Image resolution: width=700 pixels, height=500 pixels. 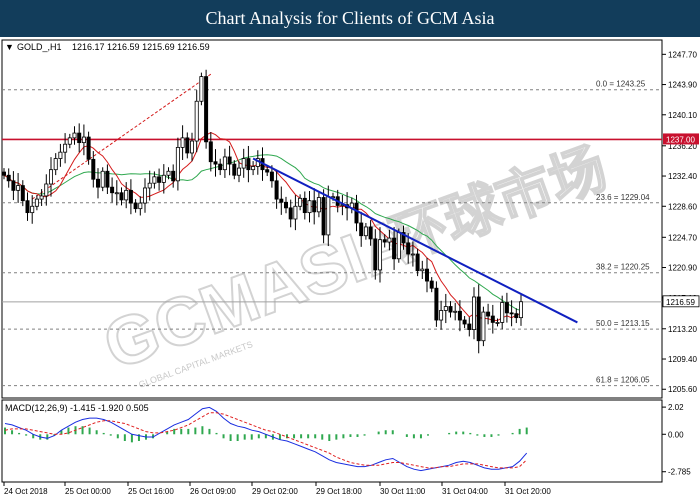 I want to click on macd-axis-label: 2.02, so click(x=676, y=407).